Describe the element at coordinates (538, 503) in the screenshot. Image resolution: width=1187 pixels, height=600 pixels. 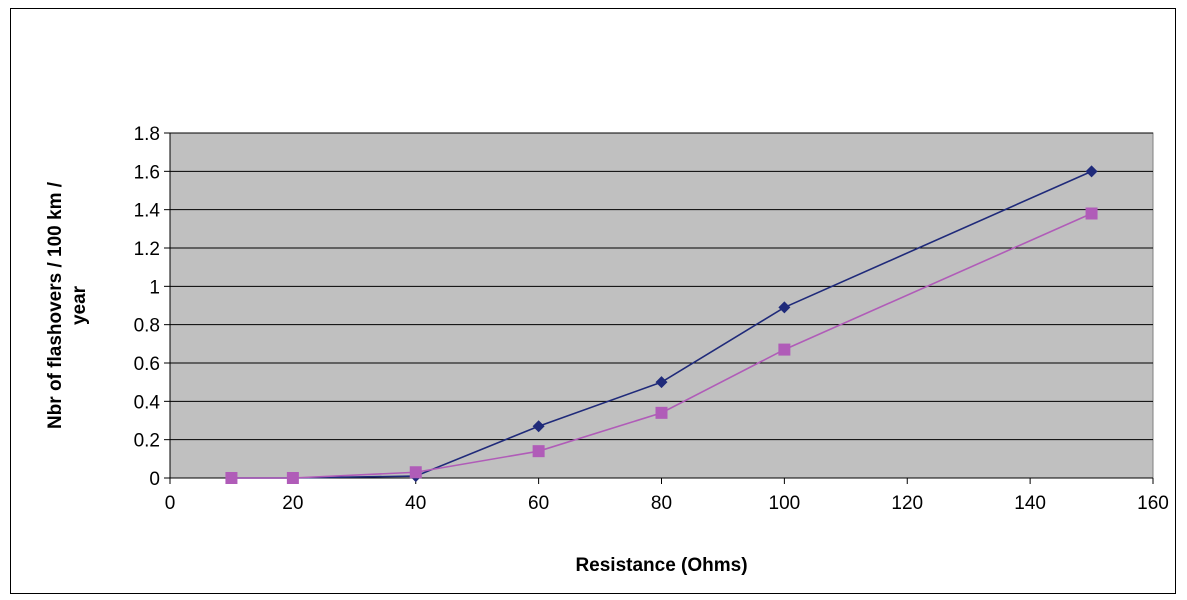
I see `x-tick-label: 60` at that location.